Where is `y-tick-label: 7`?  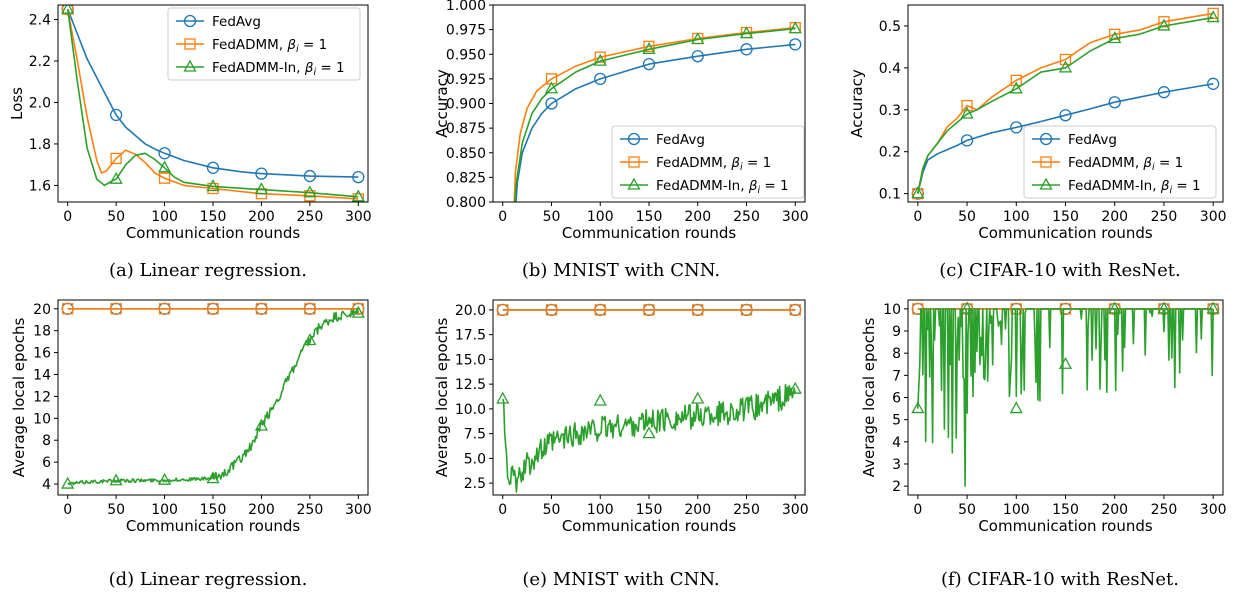 y-tick-label: 7 is located at coordinates (896, 376).